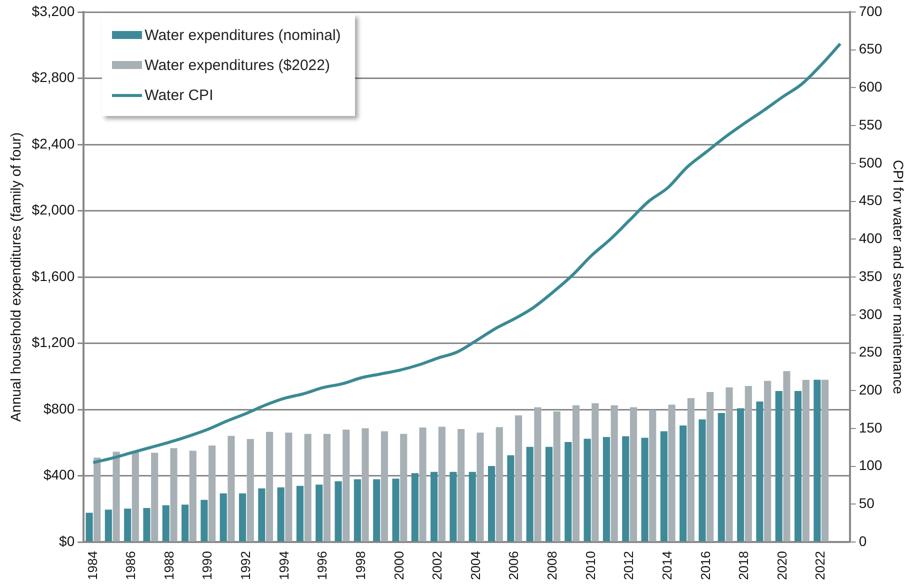 This screenshot has width=918, height=585. What do you see at coordinates (870, 124) in the screenshot?
I see `y2-tick-label: 550` at bounding box center [870, 124].